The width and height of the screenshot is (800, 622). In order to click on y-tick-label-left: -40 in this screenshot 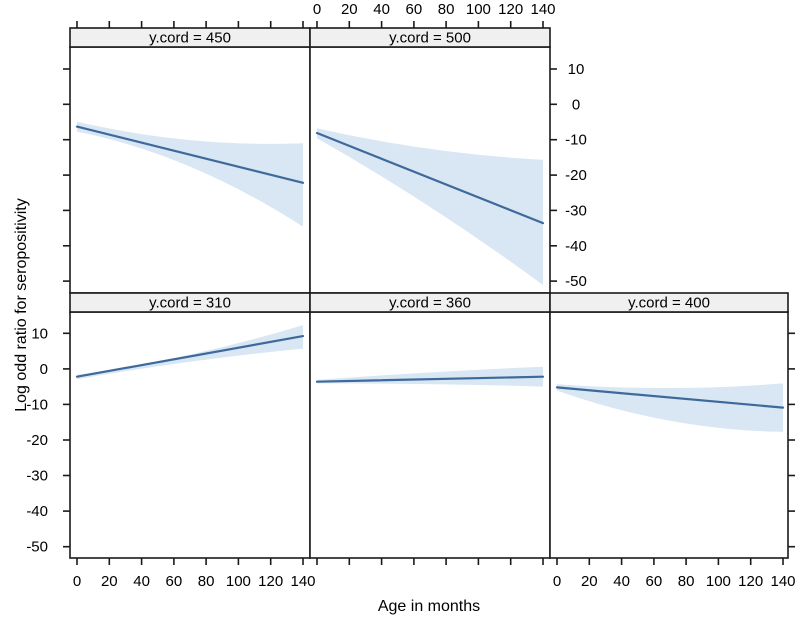, I will do `click(37, 511)`.